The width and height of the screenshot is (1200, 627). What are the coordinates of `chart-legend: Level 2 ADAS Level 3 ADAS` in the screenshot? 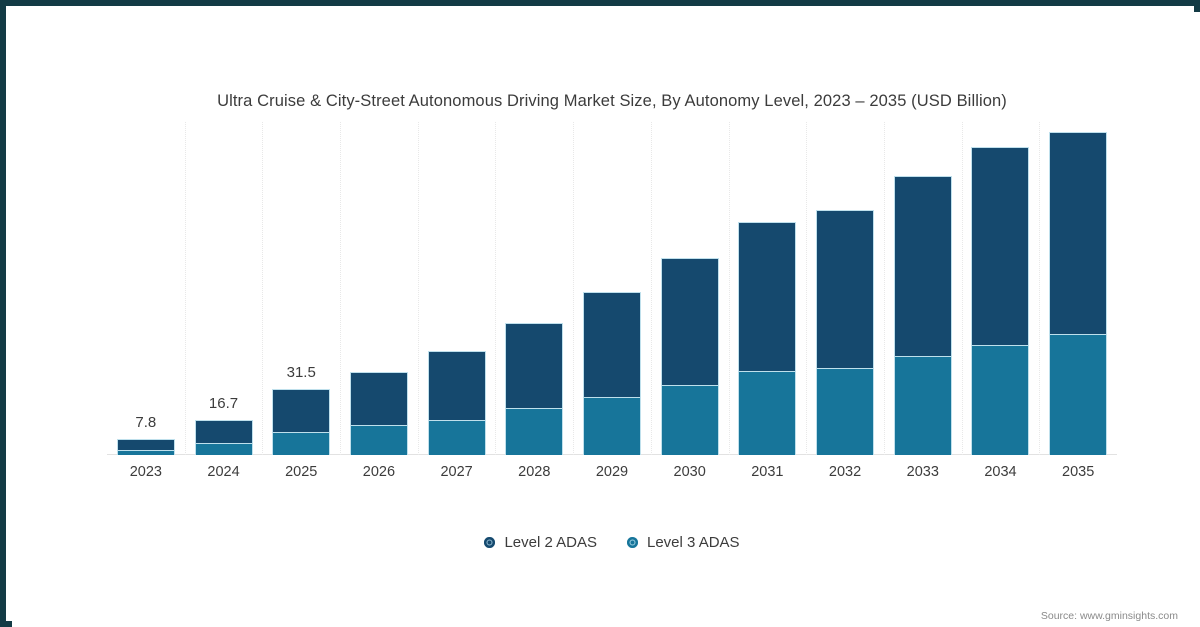 It's located at (606, 542).